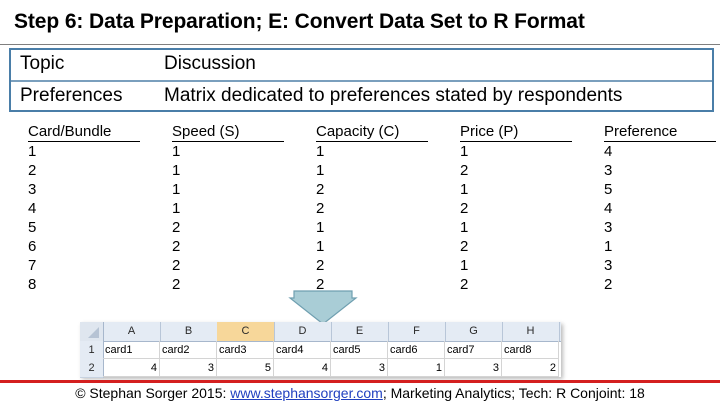 This screenshot has height=405, width=720. Describe the element at coordinates (660, 133) in the screenshot. I see `matrix-column-header: Preference` at that location.